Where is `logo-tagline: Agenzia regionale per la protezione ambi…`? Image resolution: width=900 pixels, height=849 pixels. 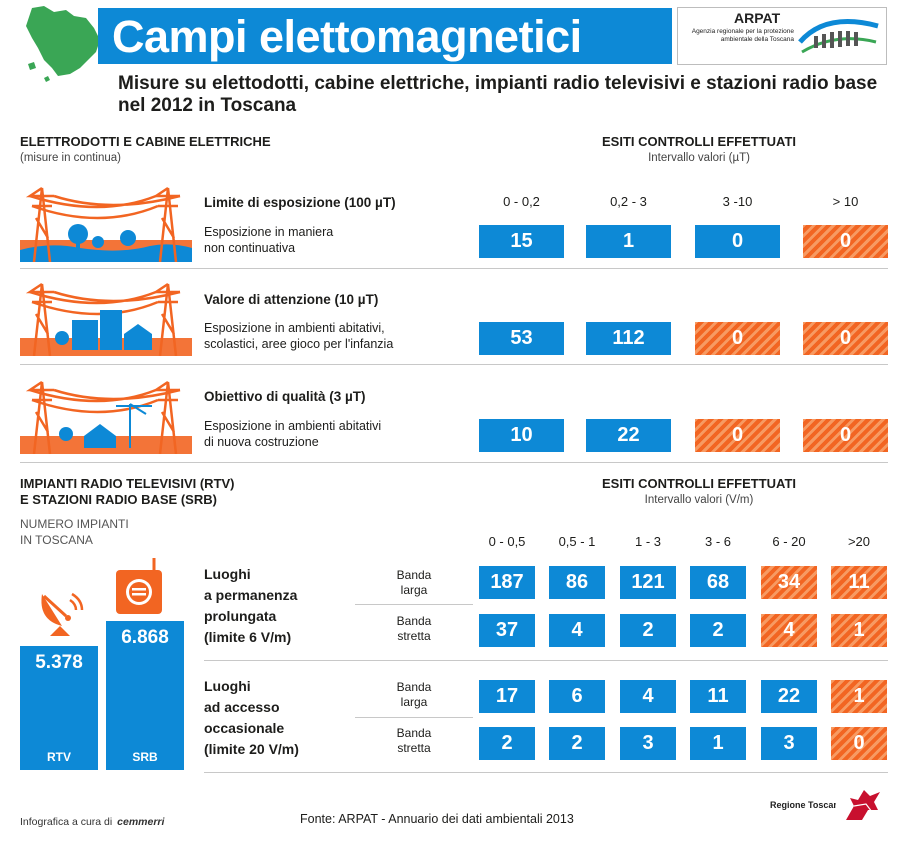
logo-tagline: Agenzia regionale per la protezione ambi… is located at coordinates (742, 35).